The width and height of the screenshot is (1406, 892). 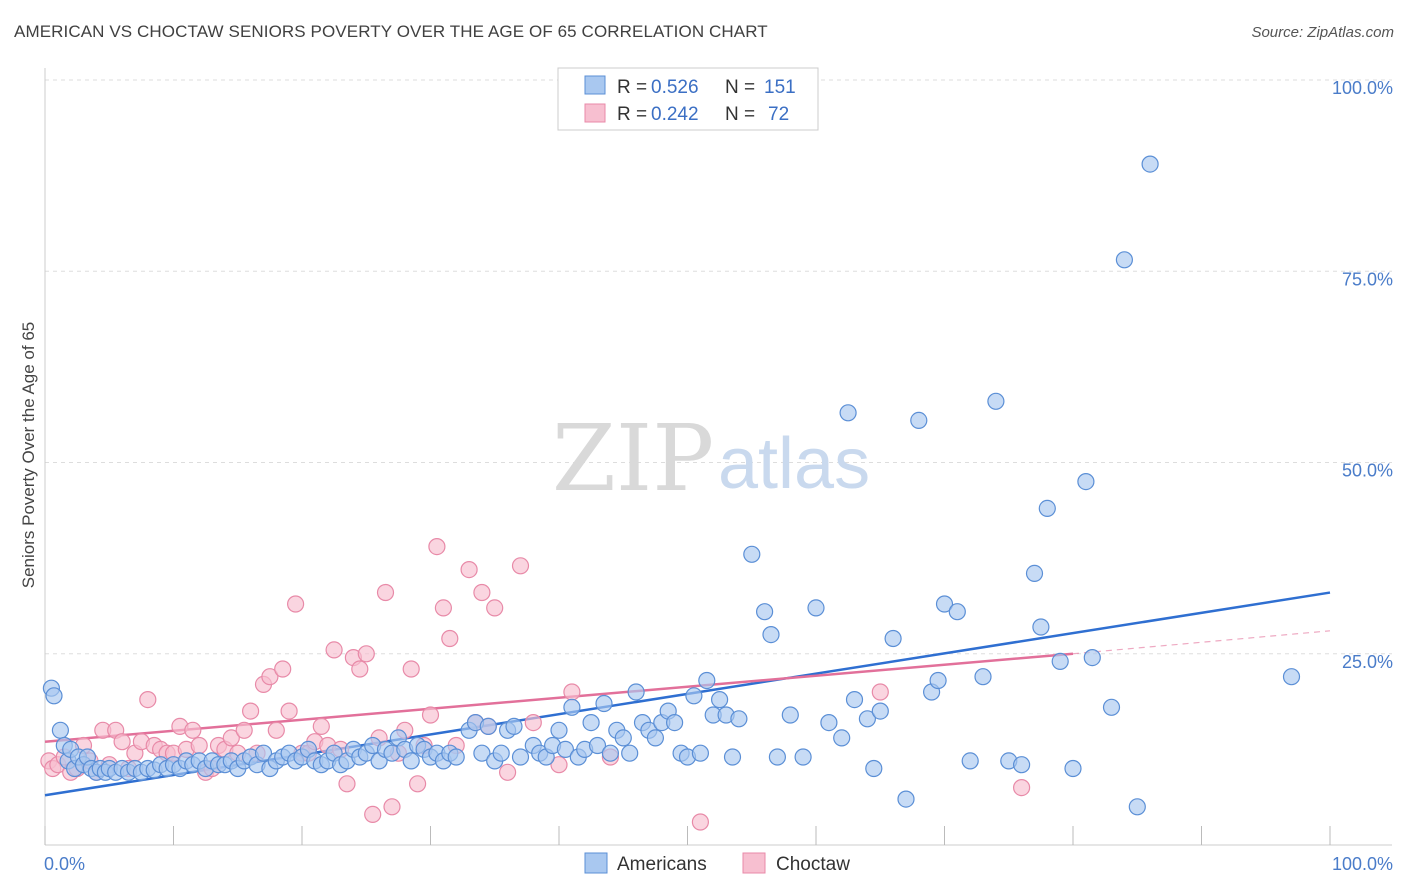 What do you see at coordinates (1322, 32) in the screenshot?
I see `chart-source: Source: ZipAtlas.com` at bounding box center [1322, 32].